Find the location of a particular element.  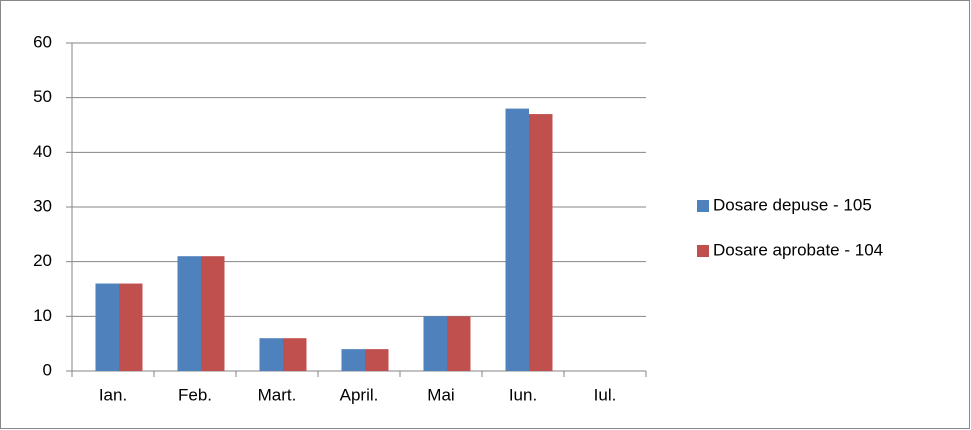

y-tick-label: 50 is located at coordinates (42, 96).